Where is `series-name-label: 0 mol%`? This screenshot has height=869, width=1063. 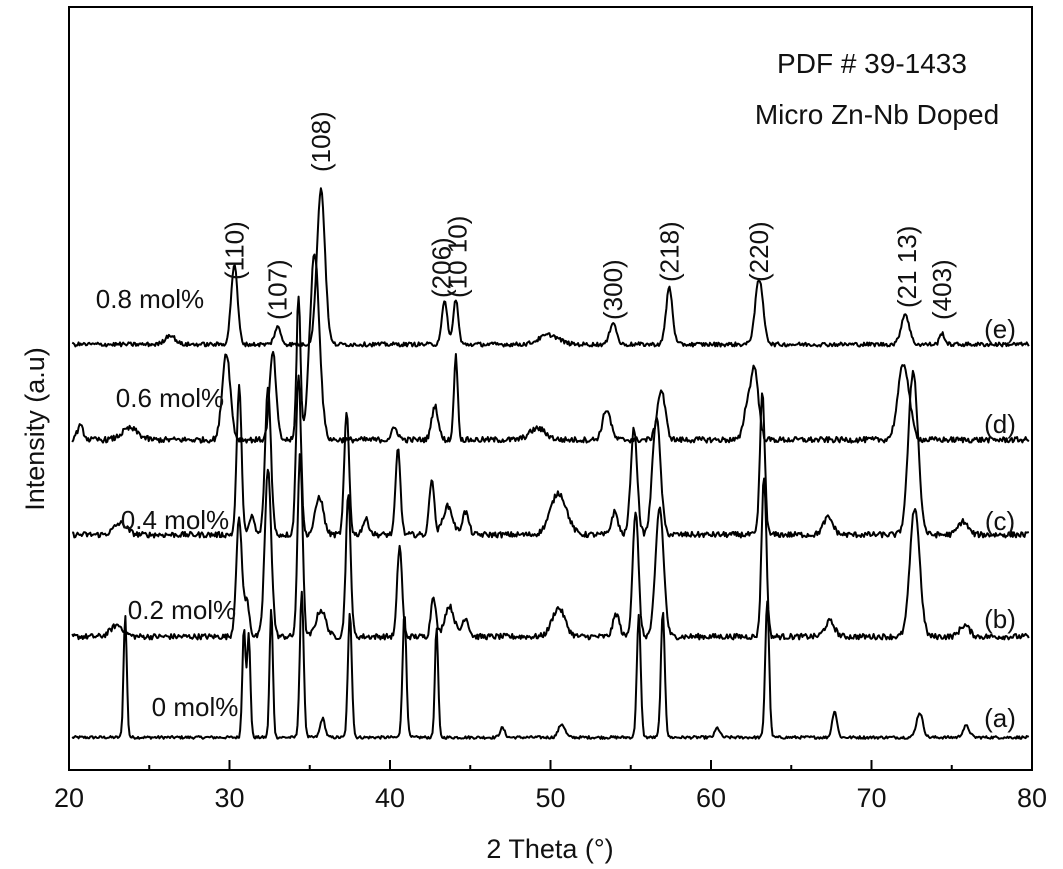
series-name-label: 0 mol% is located at coordinates (195, 707).